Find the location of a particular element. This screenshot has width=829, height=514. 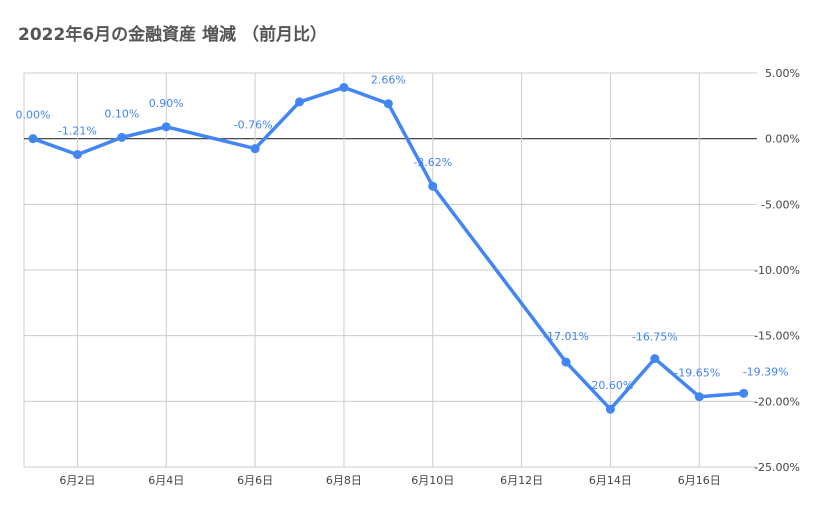

chart-title: 2022年6月の金融資産 増減 （前月比） is located at coordinates (172, 35).